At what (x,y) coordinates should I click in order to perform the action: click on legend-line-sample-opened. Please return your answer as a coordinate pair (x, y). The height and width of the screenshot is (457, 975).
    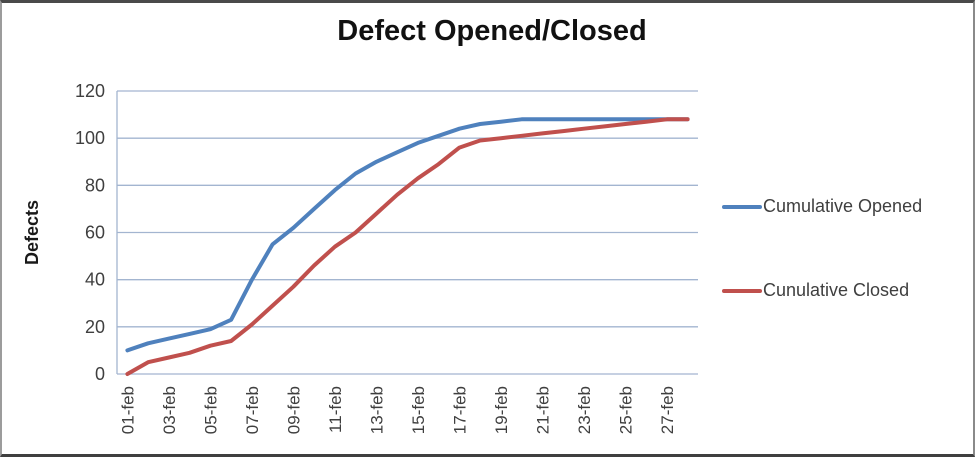
    Looking at the image, I should click on (742, 206).